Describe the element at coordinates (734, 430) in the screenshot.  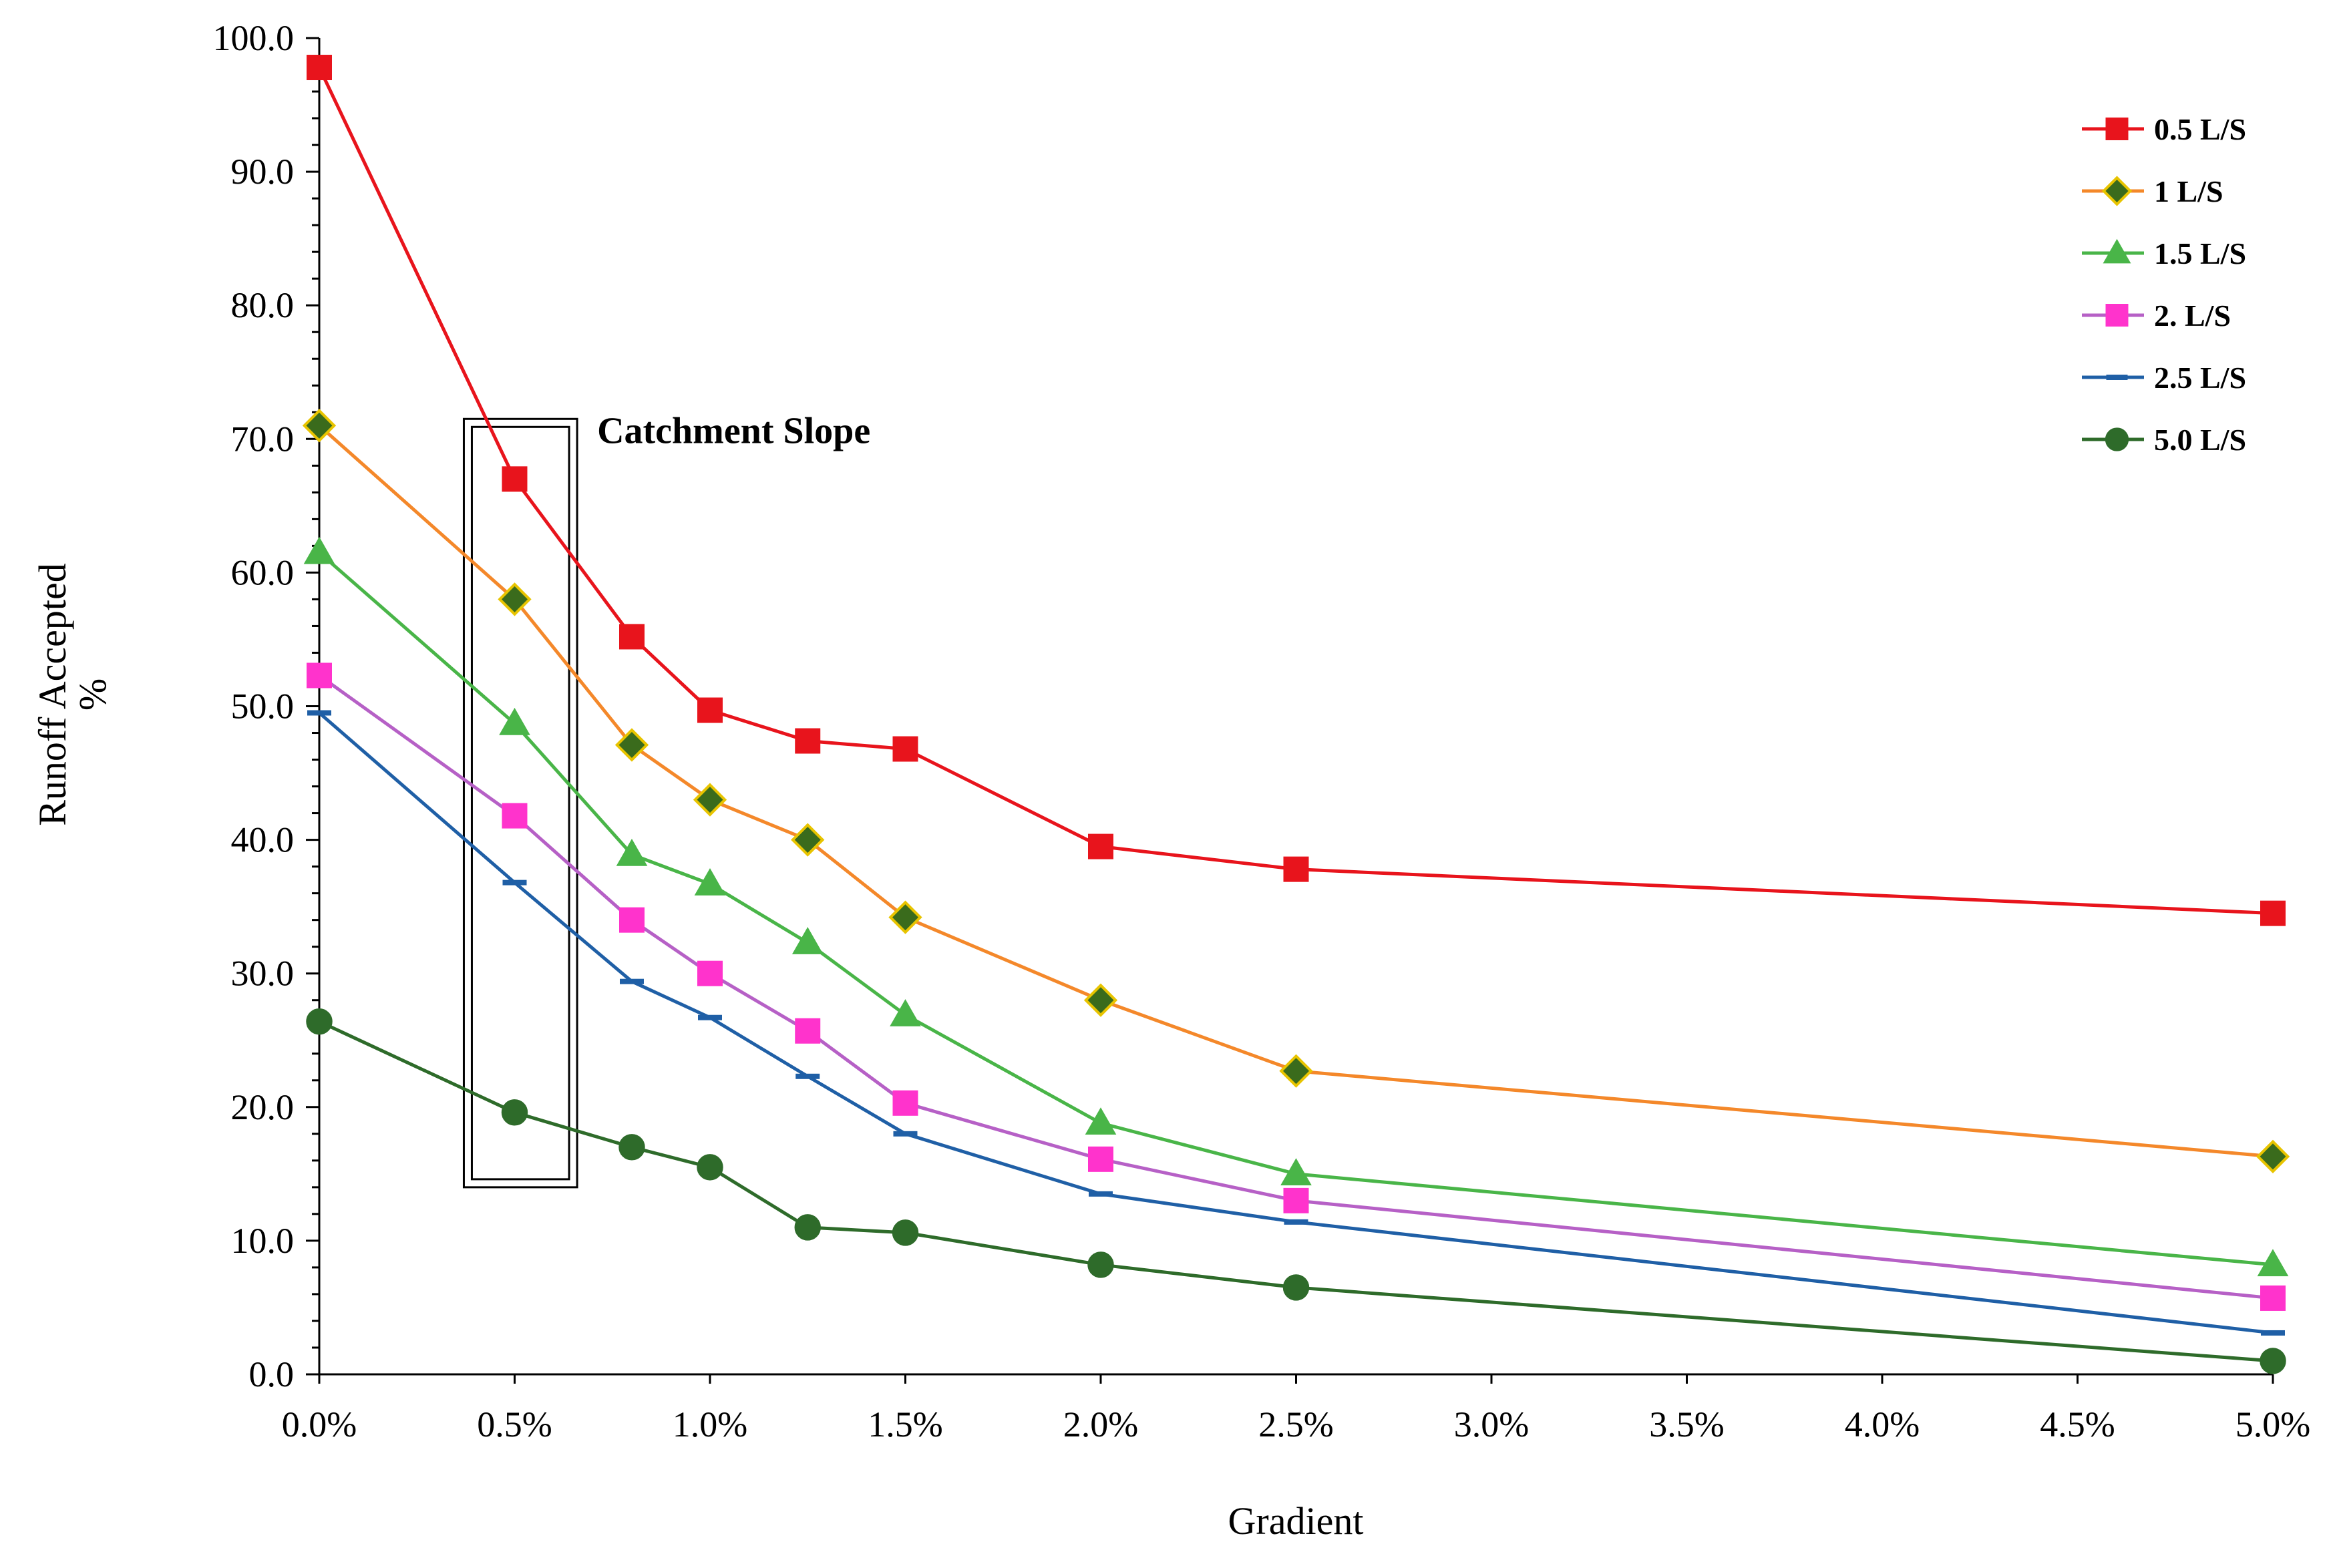
I see `annotation-label: Catchment Slope` at that location.